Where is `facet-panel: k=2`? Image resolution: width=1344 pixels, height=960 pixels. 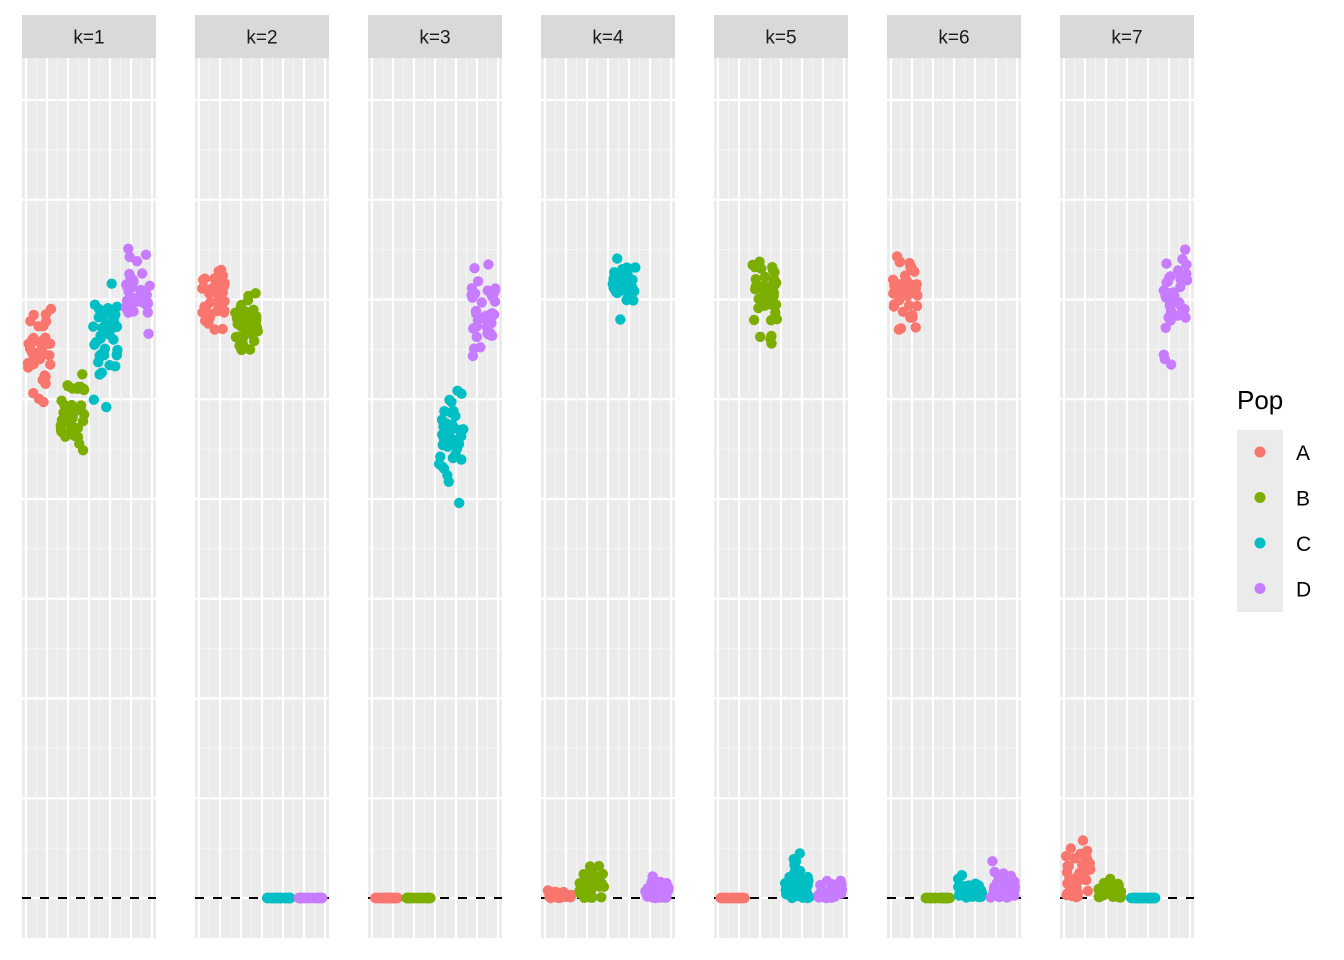
facet-panel: k=2 is located at coordinates (262, 476).